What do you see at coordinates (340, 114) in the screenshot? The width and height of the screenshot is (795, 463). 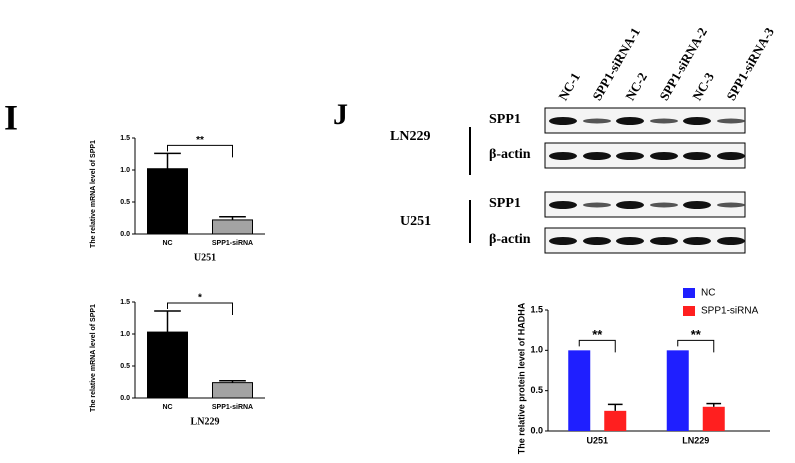 I see `panel-letter: J` at bounding box center [340, 114].